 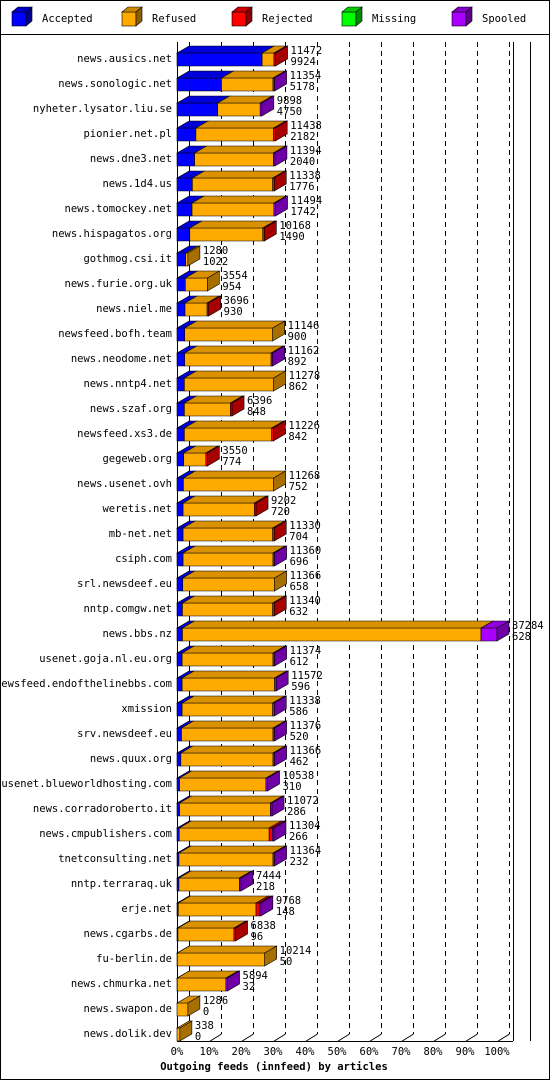 I want to click on accepted-label: 862, so click(x=298, y=387).